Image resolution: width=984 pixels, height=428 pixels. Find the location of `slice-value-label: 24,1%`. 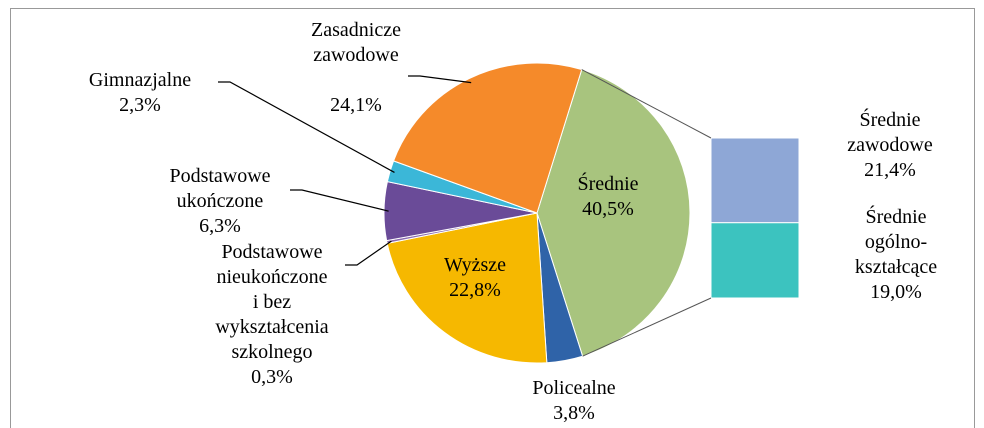

slice-value-label: 24,1% is located at coordinates (356, 105).